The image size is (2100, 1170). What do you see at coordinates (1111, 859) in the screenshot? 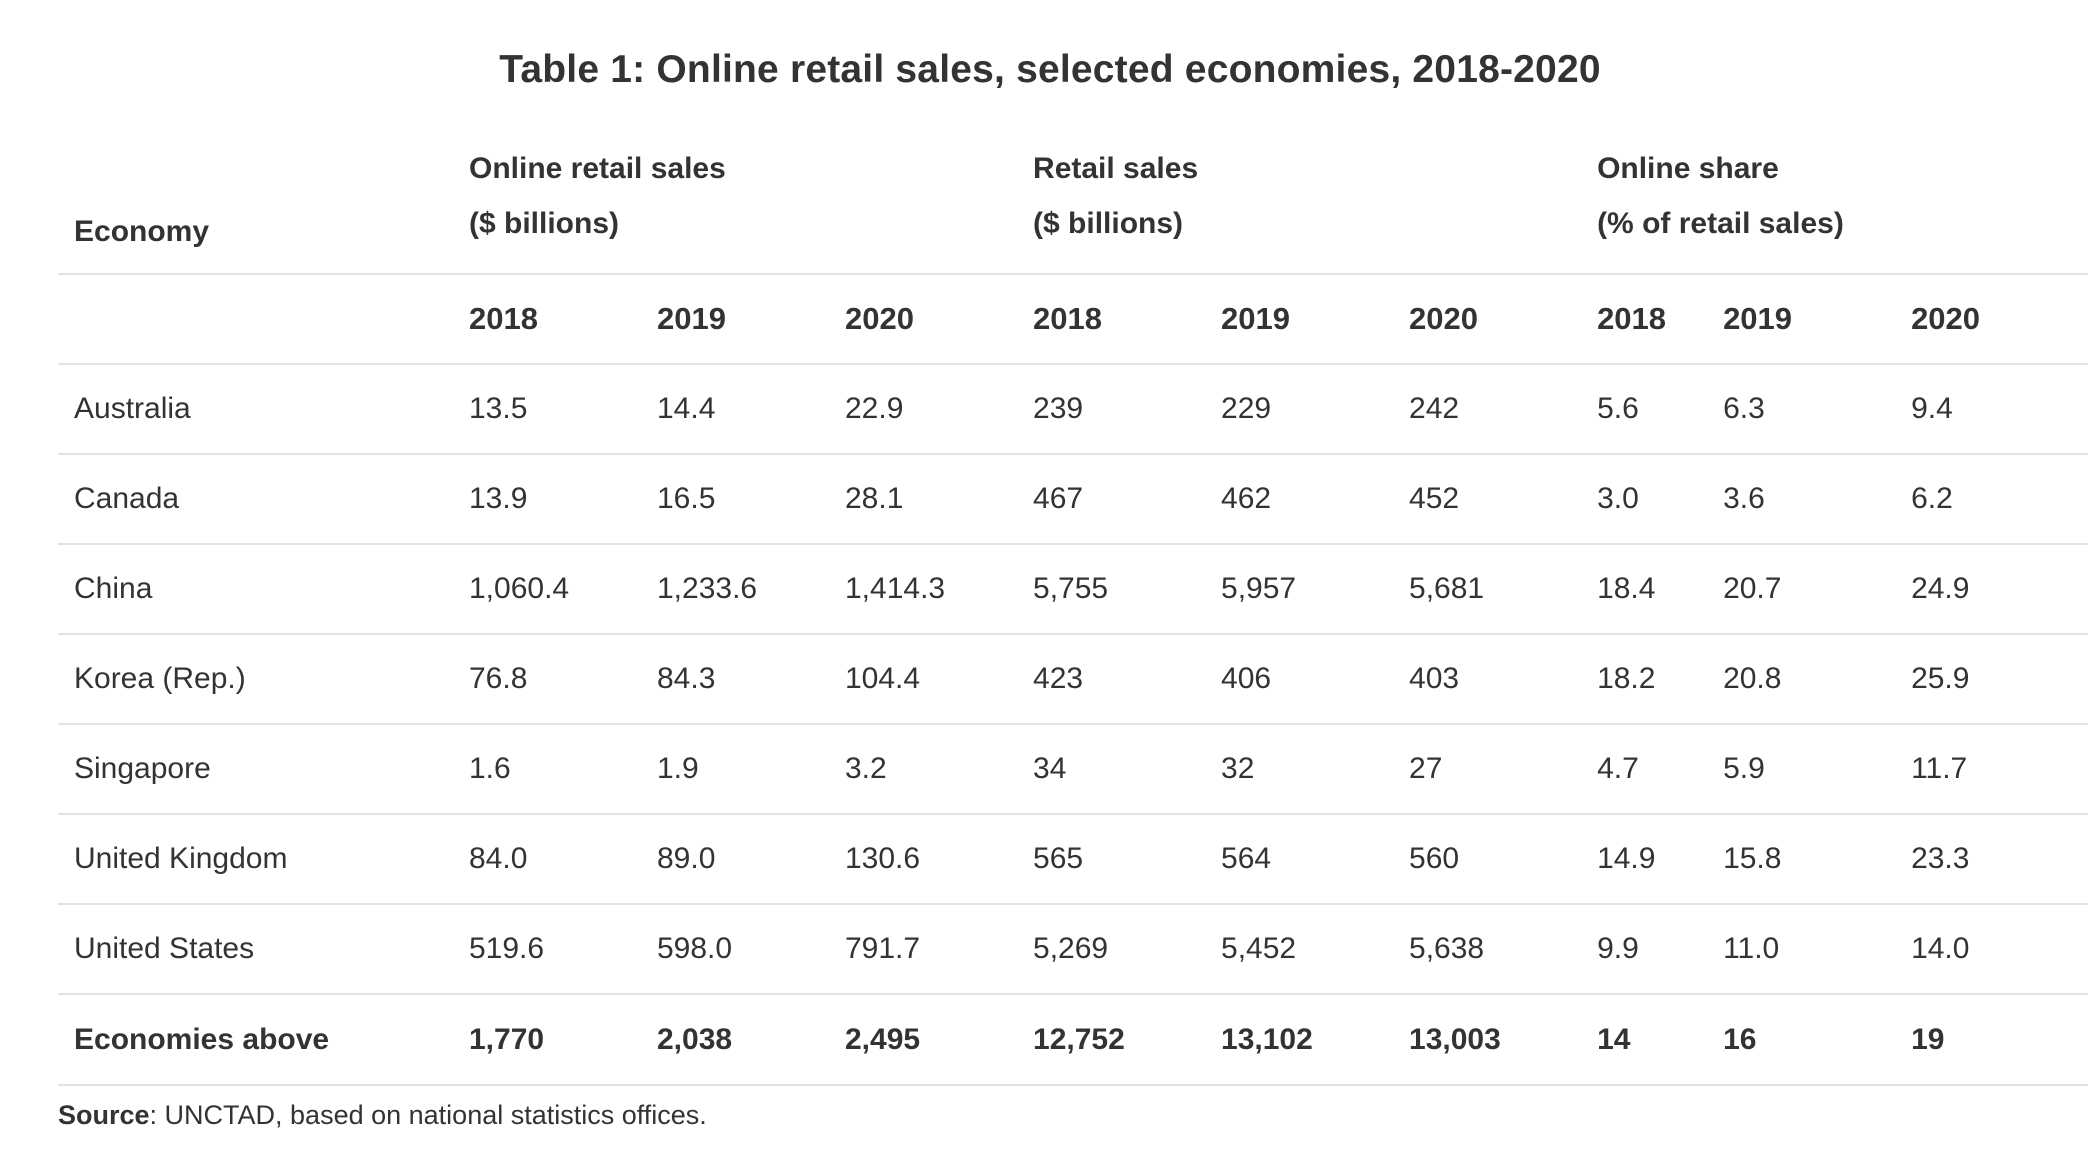
I see `value-cell: 565` at bounding box center [1111, 859].